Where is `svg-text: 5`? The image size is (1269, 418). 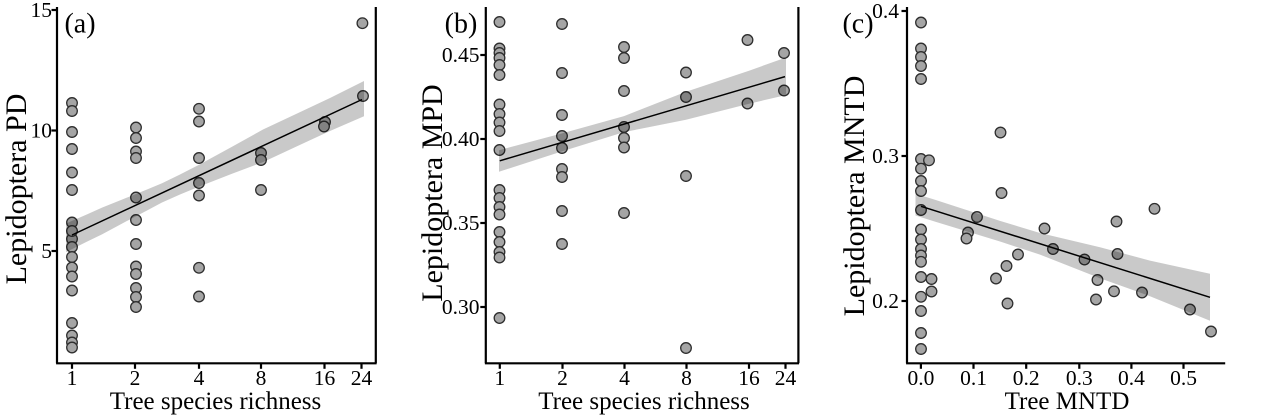
svg-text: 5 is located at coordinates (46, 251).